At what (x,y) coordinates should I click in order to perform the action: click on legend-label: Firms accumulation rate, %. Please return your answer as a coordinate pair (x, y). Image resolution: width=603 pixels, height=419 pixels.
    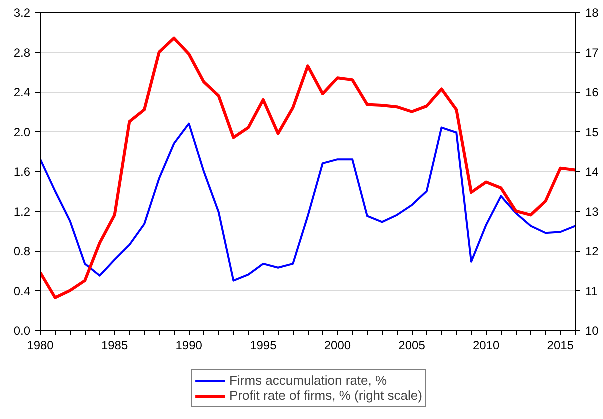
    Looking at the image, I should click on (309, 380).